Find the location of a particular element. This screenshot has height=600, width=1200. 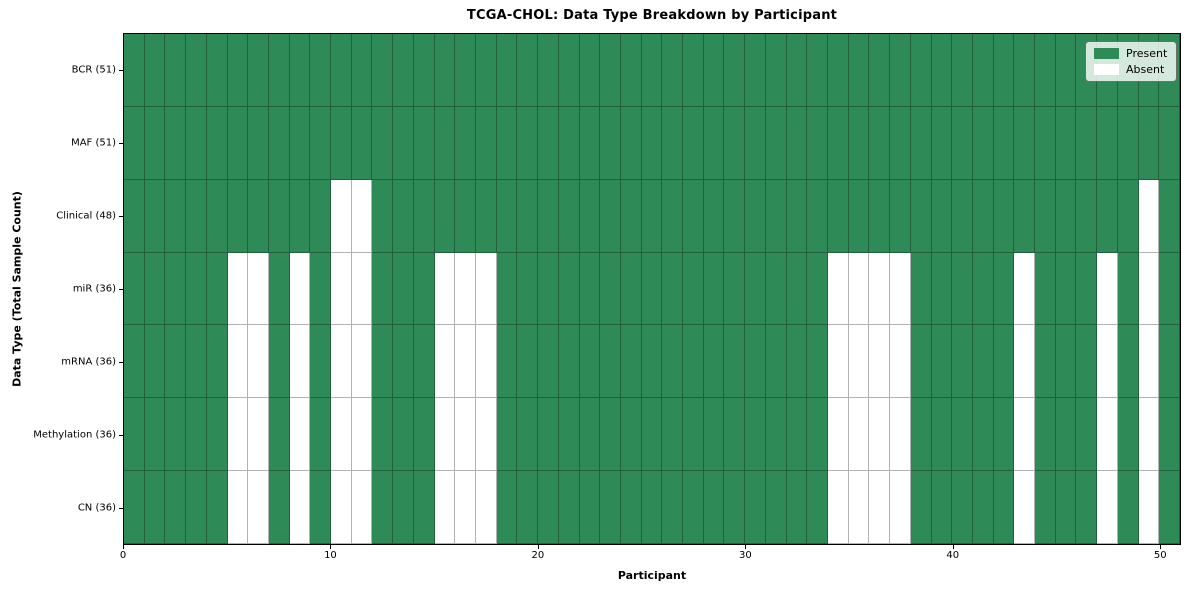

present-swatch-icon is located at coordinates (1106, 53).